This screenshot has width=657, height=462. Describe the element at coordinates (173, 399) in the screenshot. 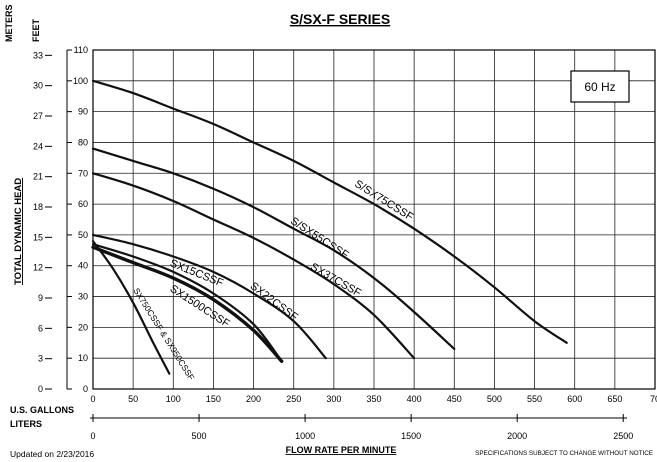

I see `gallons-tick-label-2: 100` at that location.